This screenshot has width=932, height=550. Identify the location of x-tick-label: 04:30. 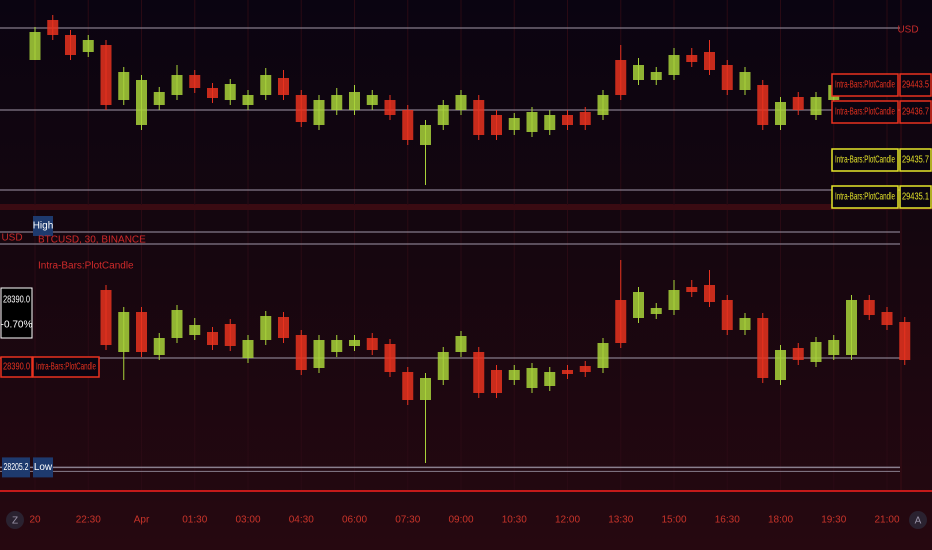
(301, 520).